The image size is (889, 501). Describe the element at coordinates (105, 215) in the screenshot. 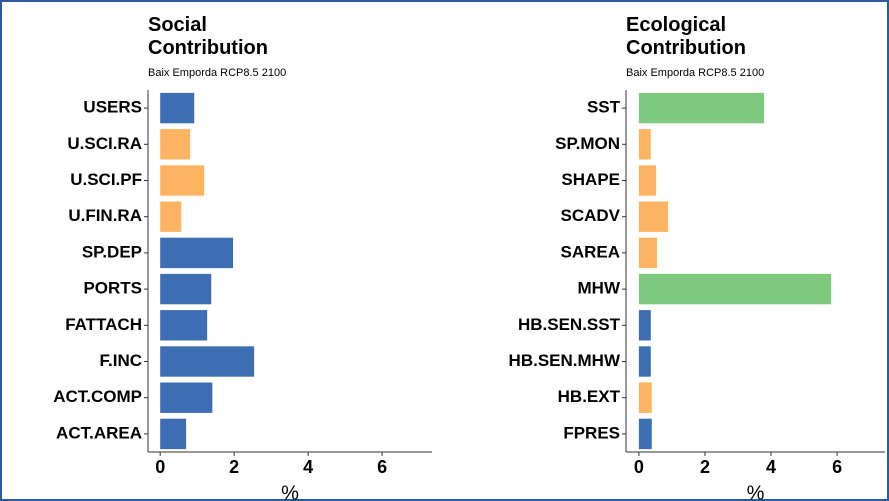

I see `y-tick-label: U.FIN.RA` at that location.